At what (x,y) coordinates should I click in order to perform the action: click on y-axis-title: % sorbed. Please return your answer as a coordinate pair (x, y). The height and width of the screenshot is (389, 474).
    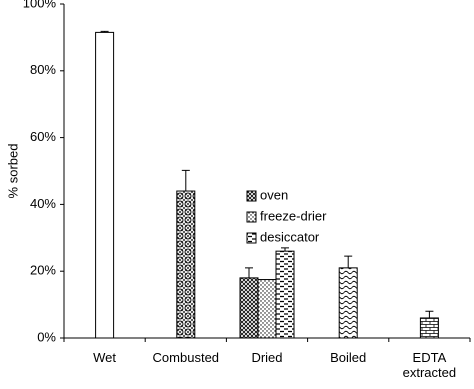
    Looking at the image, I should click on (12, 171).